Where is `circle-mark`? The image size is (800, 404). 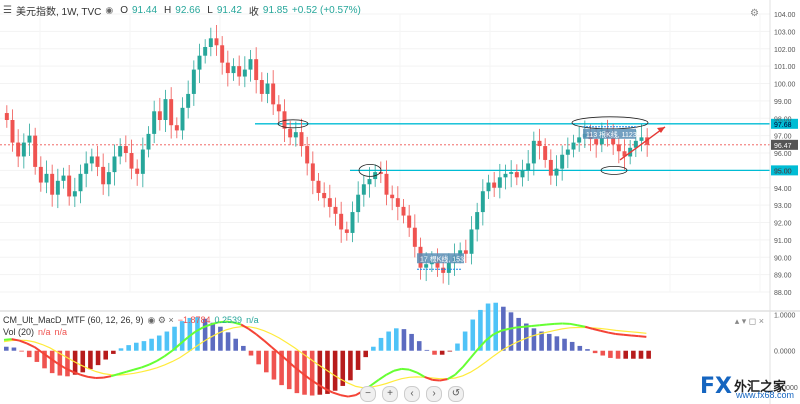
circle-mark is located at coordinates (293, 124).